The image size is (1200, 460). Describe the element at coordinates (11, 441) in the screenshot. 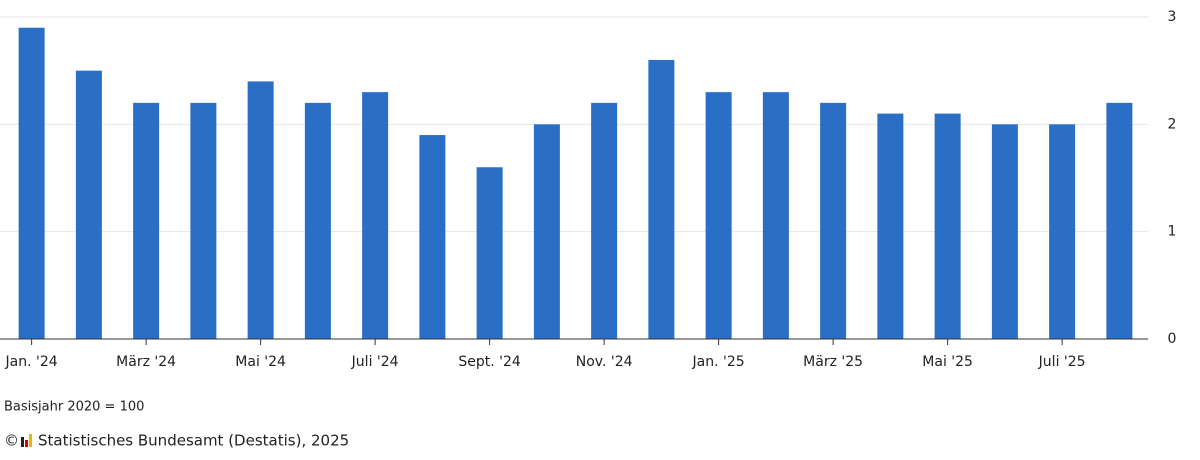

I see `copyright: ©` at that location.